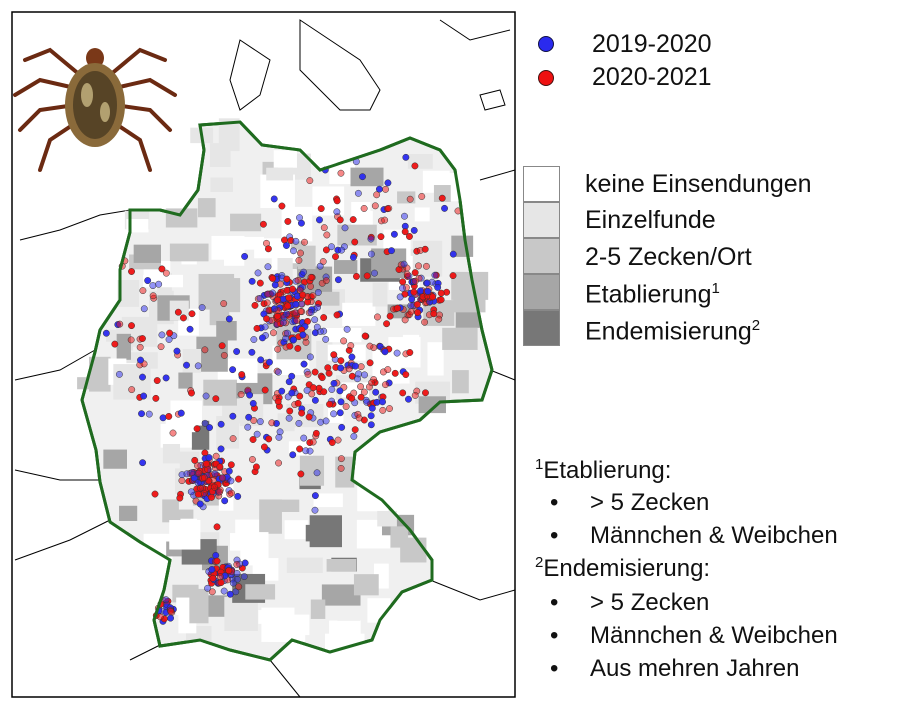  What do you see at coordinates (715, 288) in the screenshot?
I see `footnote-mark: 1` at bounding box center [715, 288].